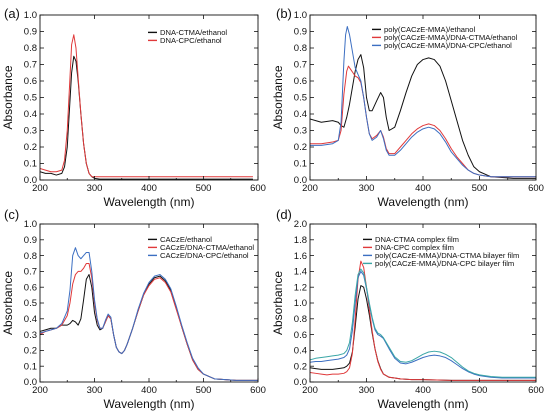 The image size is (550, 411). Describe the element at coordinates (300, 256) in the screenshot. I see `y-tick-label: 1.6` at that location.